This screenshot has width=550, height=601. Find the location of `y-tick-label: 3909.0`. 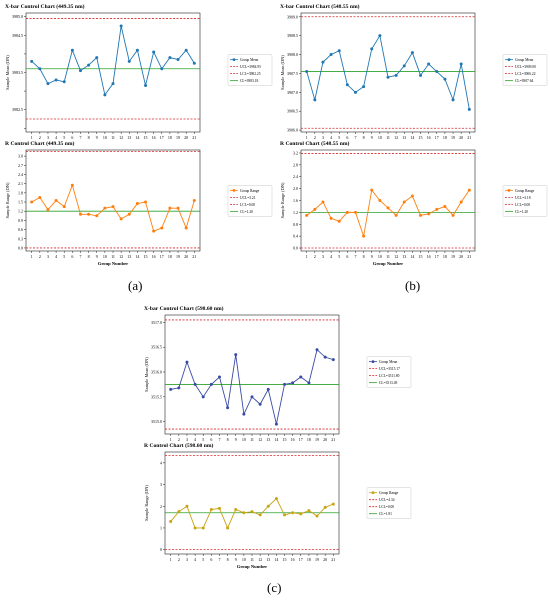

y-tick-label: 3909.0 is located at coordinates (292, 16).